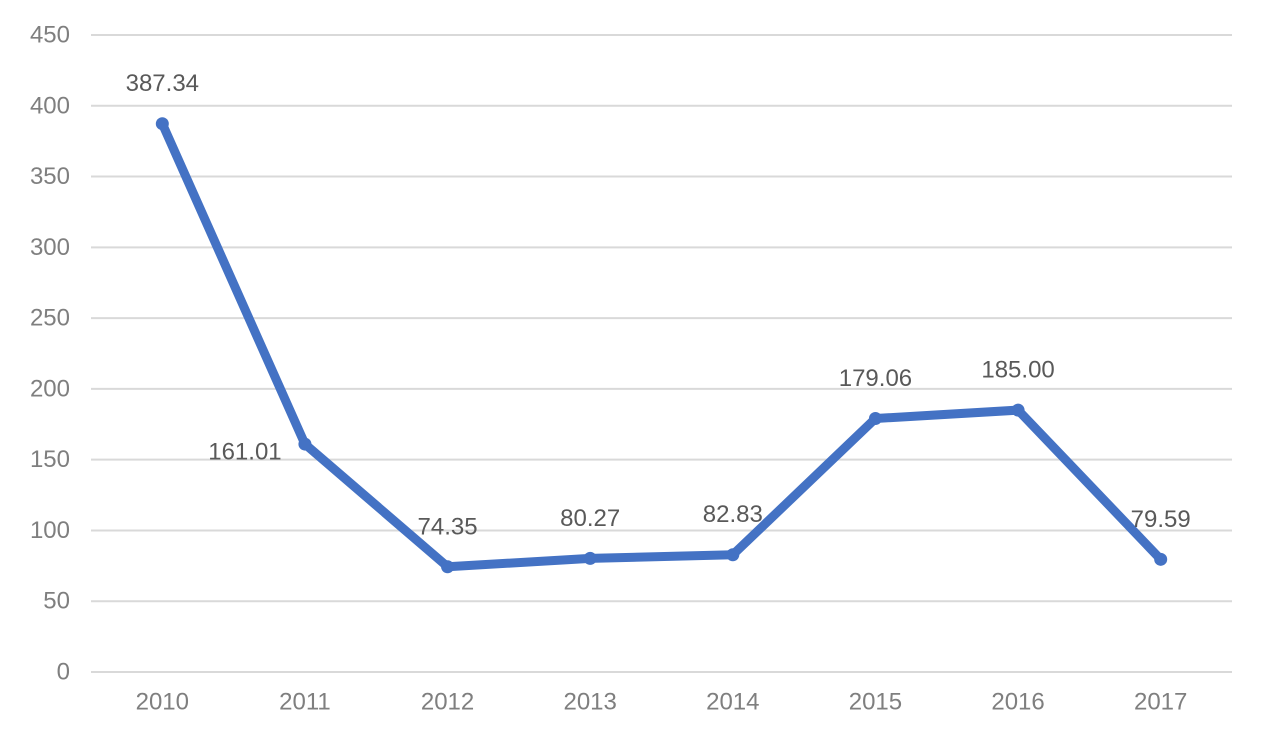 This screenshot has width=1261, height=734. I want to click on y-tick-label: 400, so click(50, 105).